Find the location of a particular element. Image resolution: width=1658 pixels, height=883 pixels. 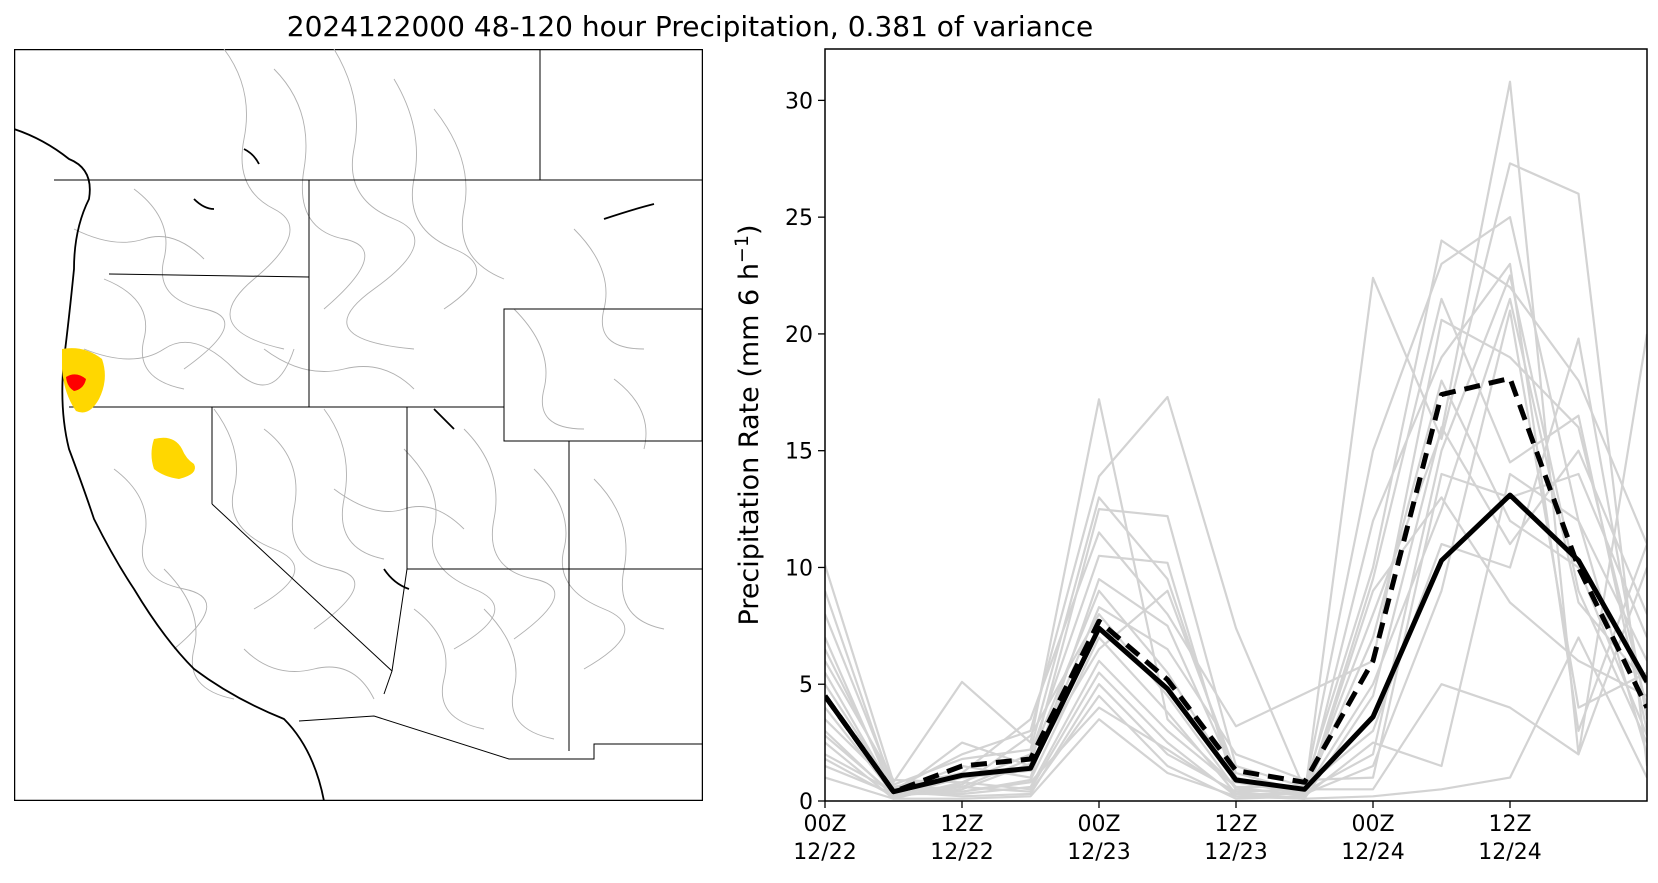

red-basin is located at coordinates (76, 382).